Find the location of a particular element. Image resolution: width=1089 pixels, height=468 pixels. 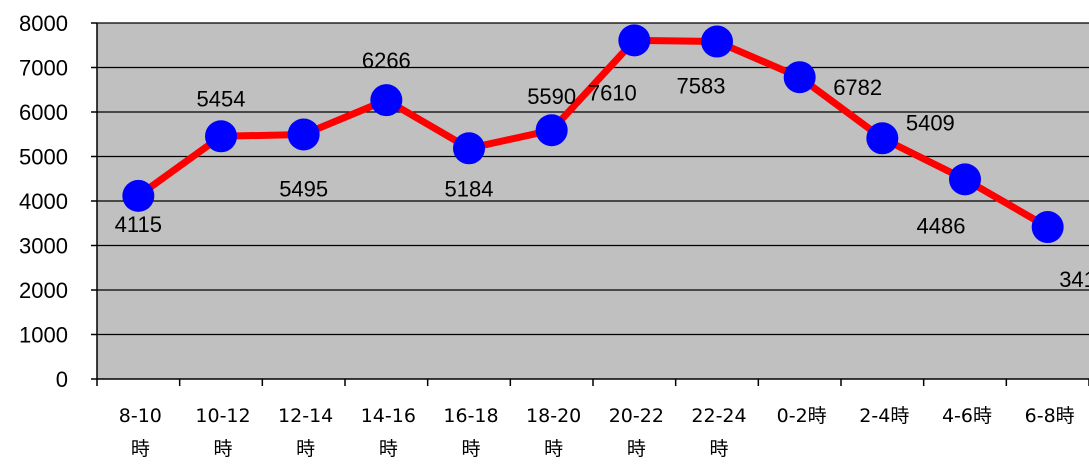

y-tick-label: 7000 is located at coordinates (43, 68).